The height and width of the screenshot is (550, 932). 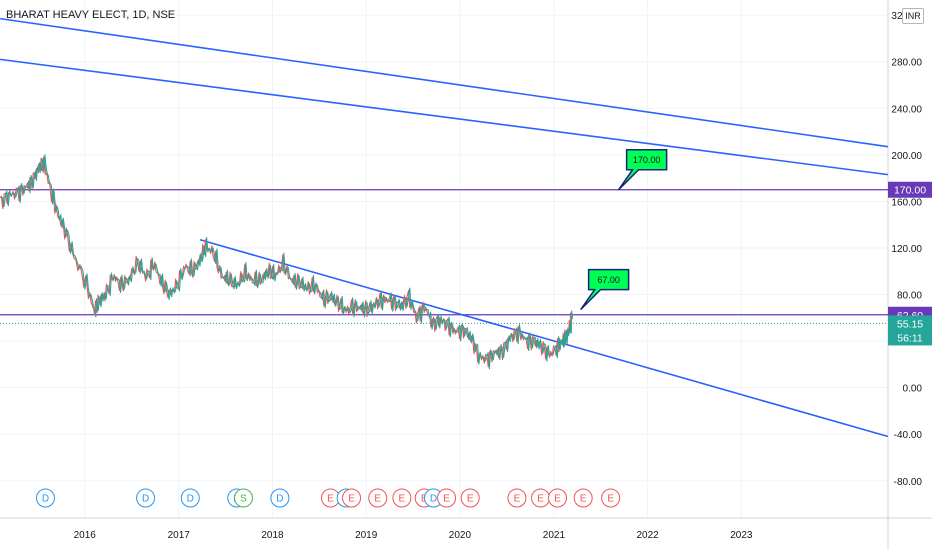 What do you see at coordinates (647, 160) in the screenshot?
I see `callout-label: 170.00` at bounding box center [647, 160].